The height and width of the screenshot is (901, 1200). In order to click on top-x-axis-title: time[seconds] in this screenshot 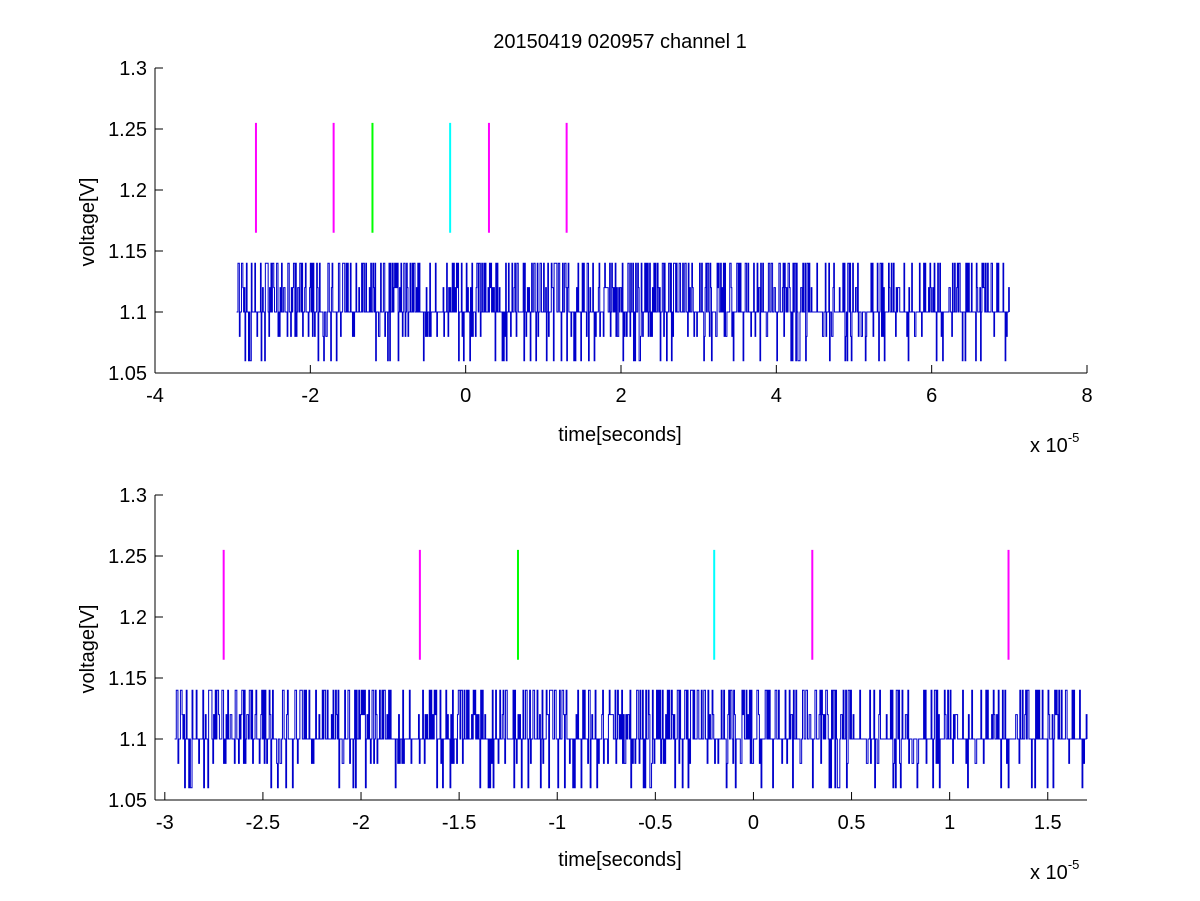, I will do `click(619, 435)`.